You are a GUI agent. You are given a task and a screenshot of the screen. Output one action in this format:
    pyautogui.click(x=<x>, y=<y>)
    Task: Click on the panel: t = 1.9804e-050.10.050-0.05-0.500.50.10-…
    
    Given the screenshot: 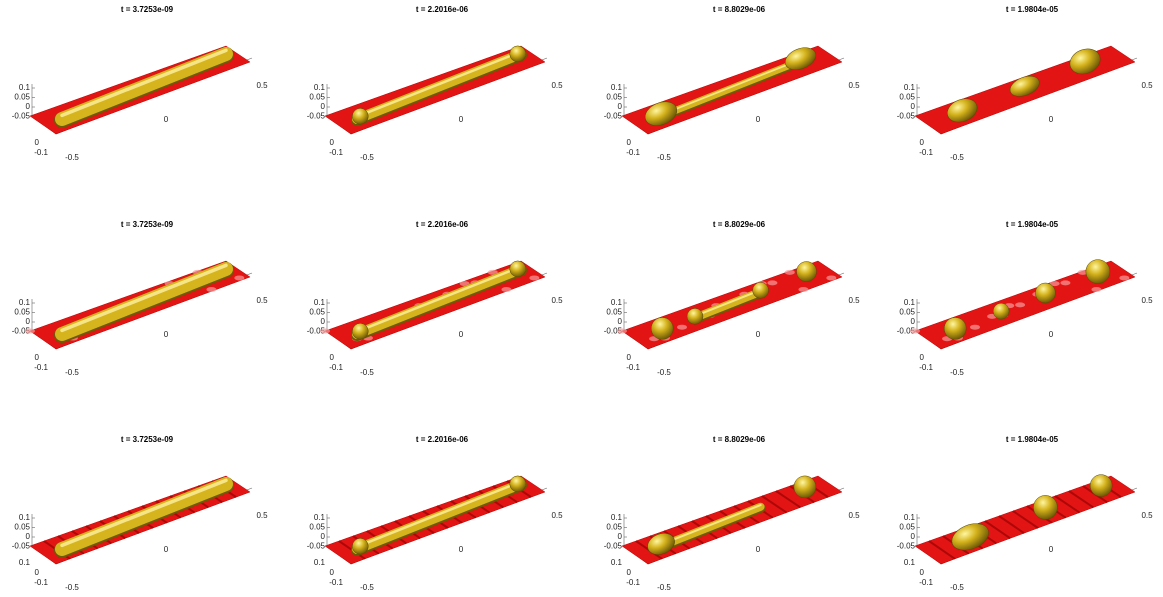 What is the action you would take?
    pyautogui.click(x=1025, y=513)
    